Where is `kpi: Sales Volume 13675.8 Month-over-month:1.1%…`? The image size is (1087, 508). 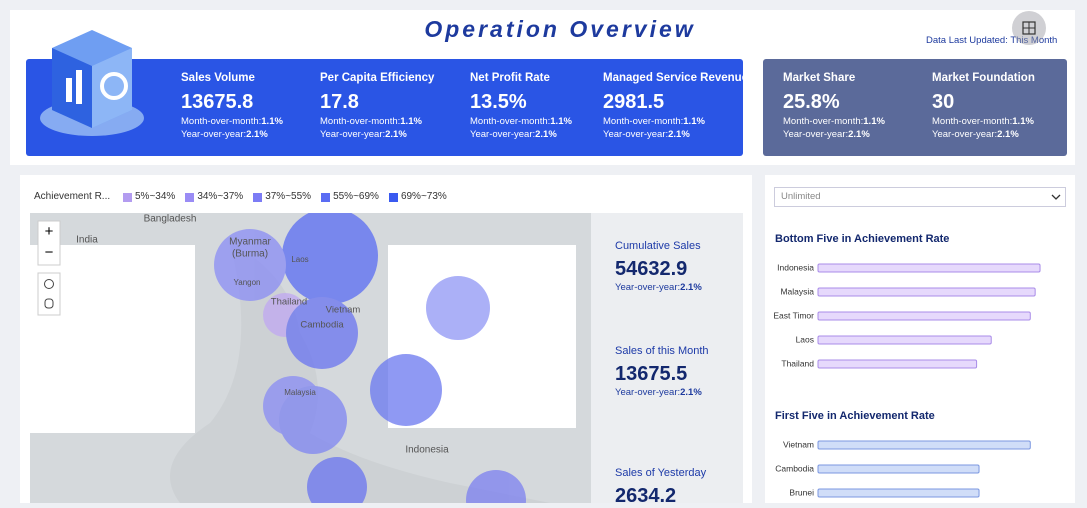
kpi: Sales Volume 13675.8 Month-over-month:1.1%… is located at coordinates (232, 106).